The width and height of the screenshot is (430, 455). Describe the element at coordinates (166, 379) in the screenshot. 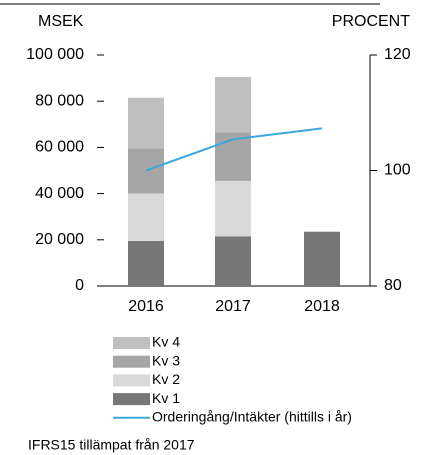

I see `legend-label: Kv 2` at that location.